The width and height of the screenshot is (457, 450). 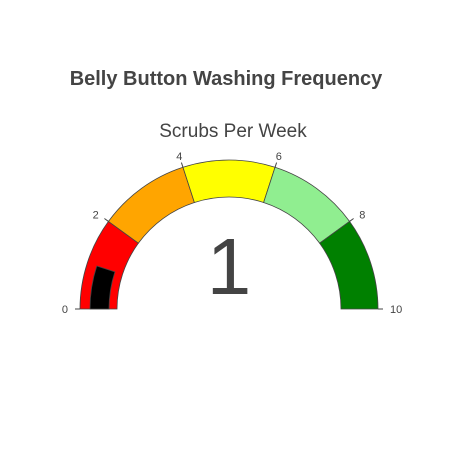 What do you see at coordinates (226, 79) in the screenshot?
I see `chart-title: Belly Button Washing Frequency` at bounding box center [226, 79].